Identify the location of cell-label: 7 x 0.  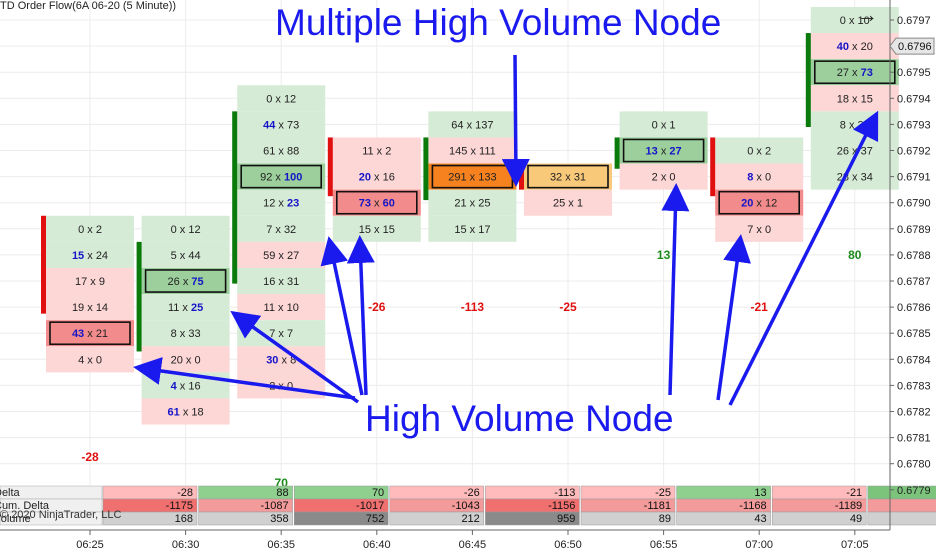
(759, 230).